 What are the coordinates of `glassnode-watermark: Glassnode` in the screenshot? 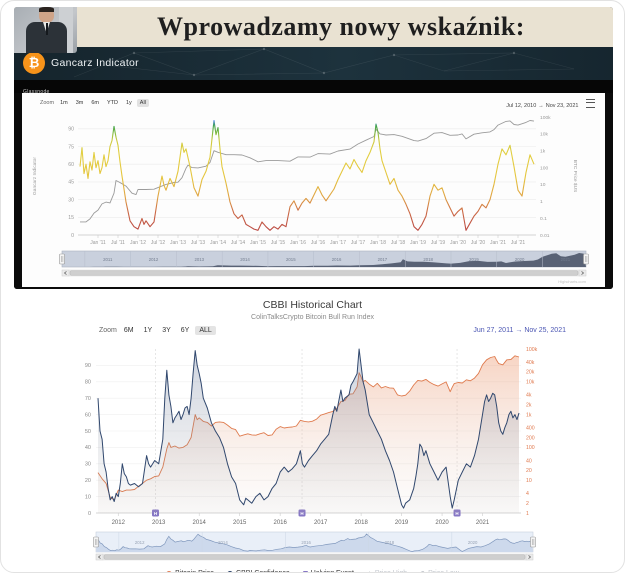 It's located at (36, 92).